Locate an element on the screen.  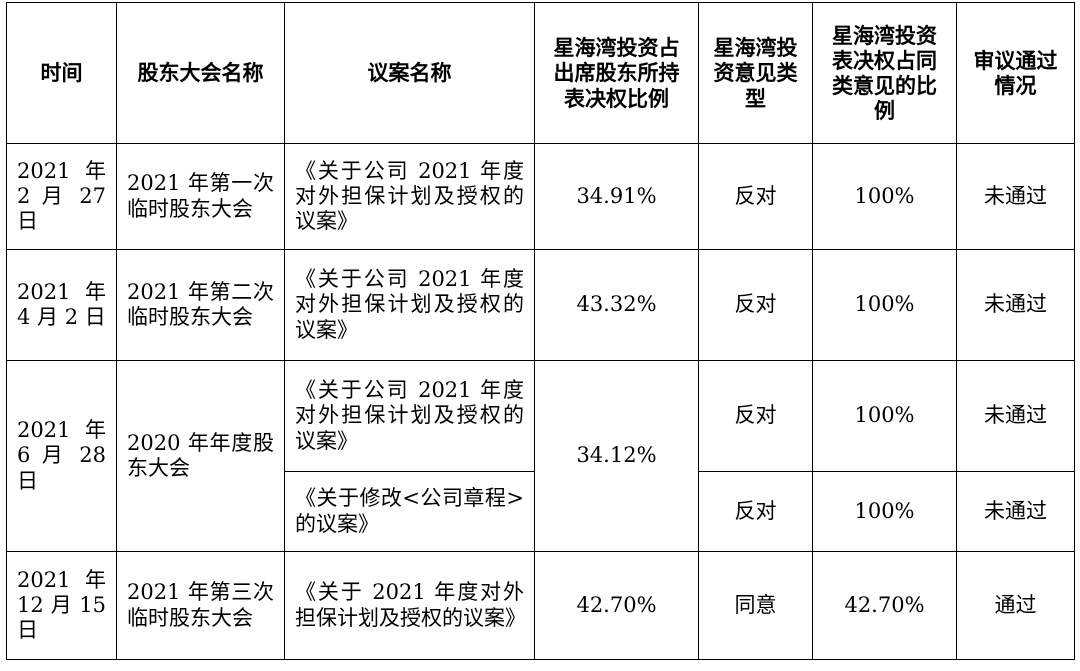
cell-opinion-type: 同意 is located at coordinates (755, 605).